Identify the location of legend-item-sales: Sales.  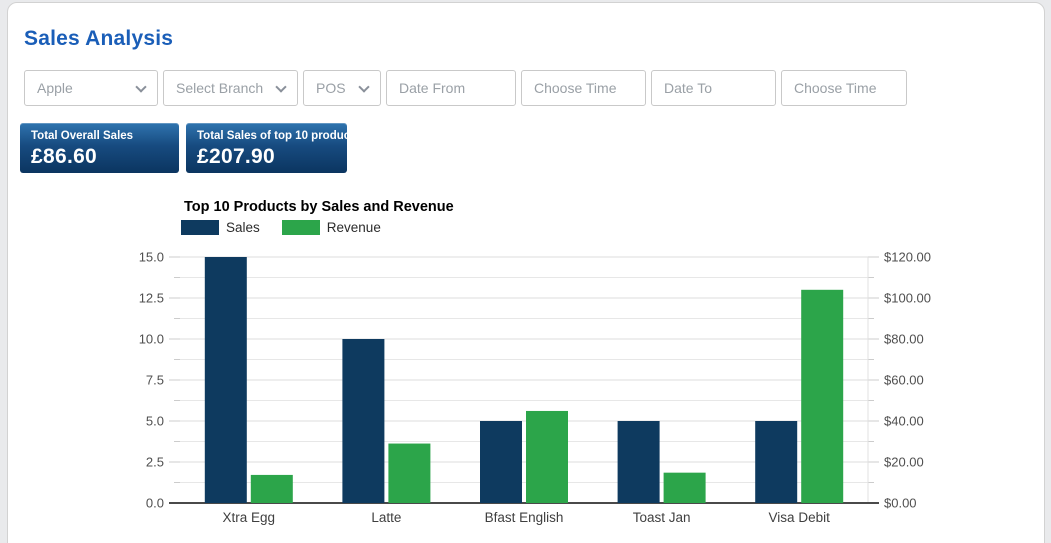
(220, 227).